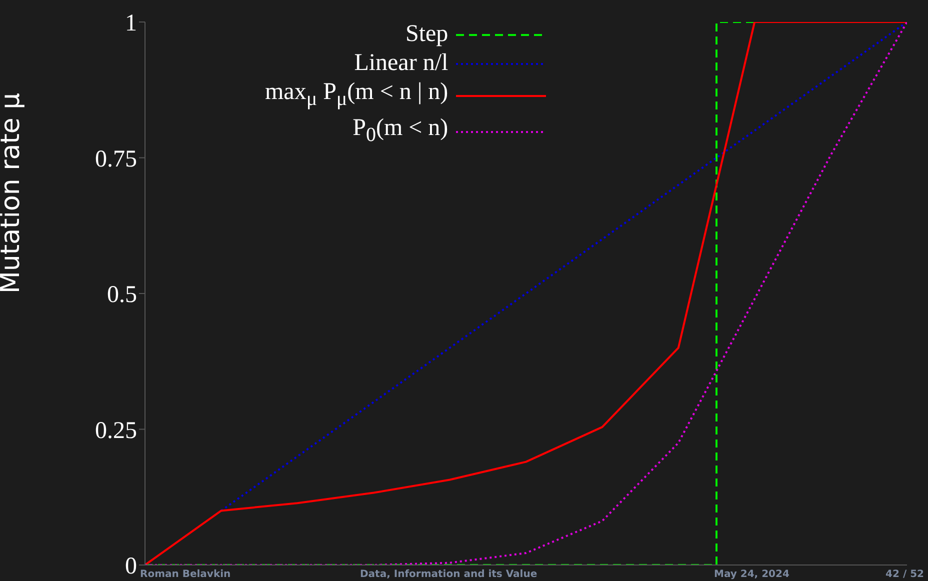  Describe the element at coordinates (116, 159) in the screenshot. I see `y-tick-label: 0.75` at that location.